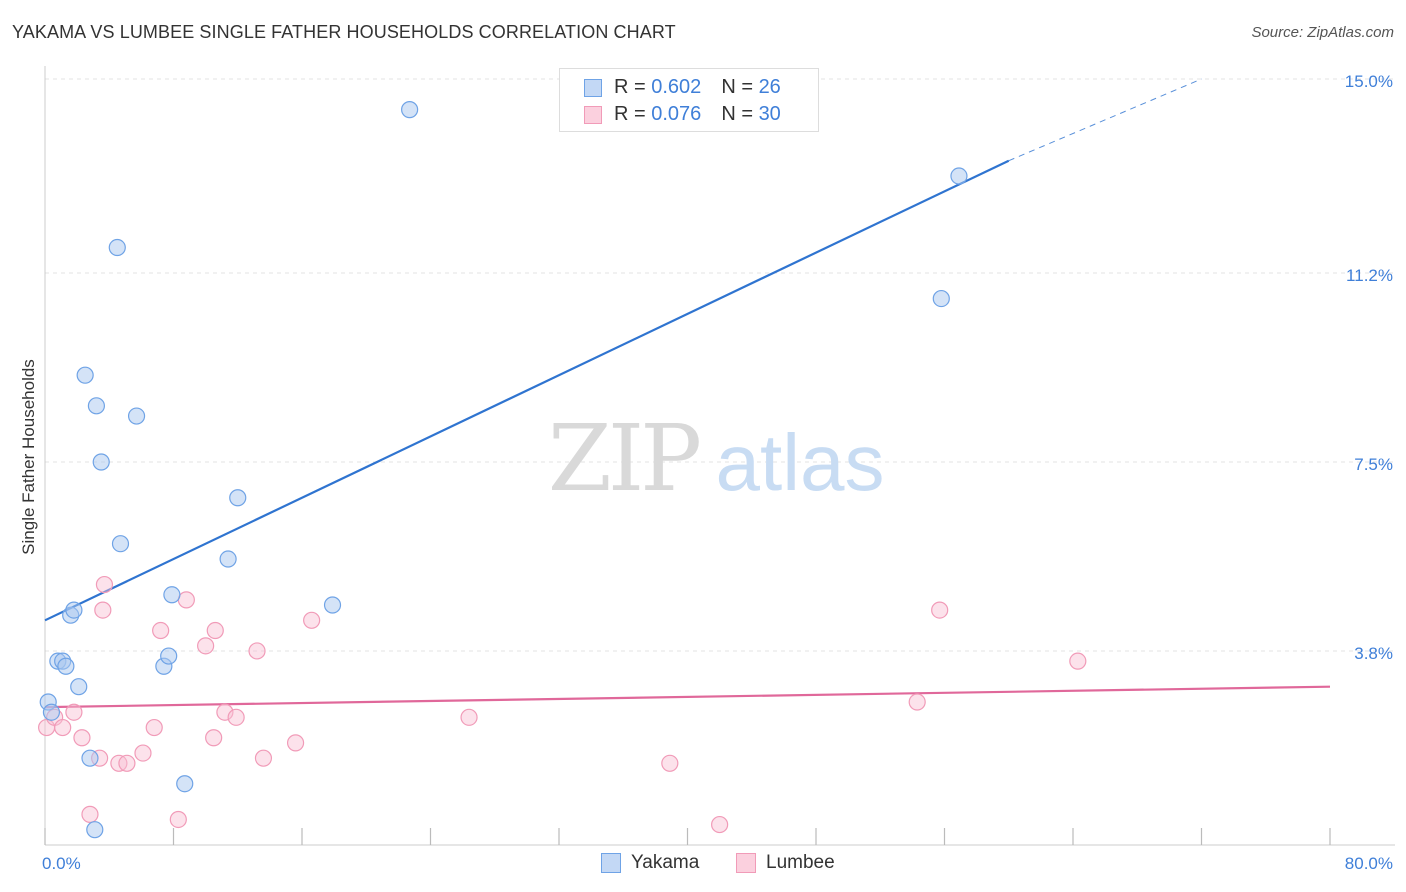  Describe the element at coordinates (785, 863) in the screenshot. I see `legend-item-lumbee: Lumbee` at that location.